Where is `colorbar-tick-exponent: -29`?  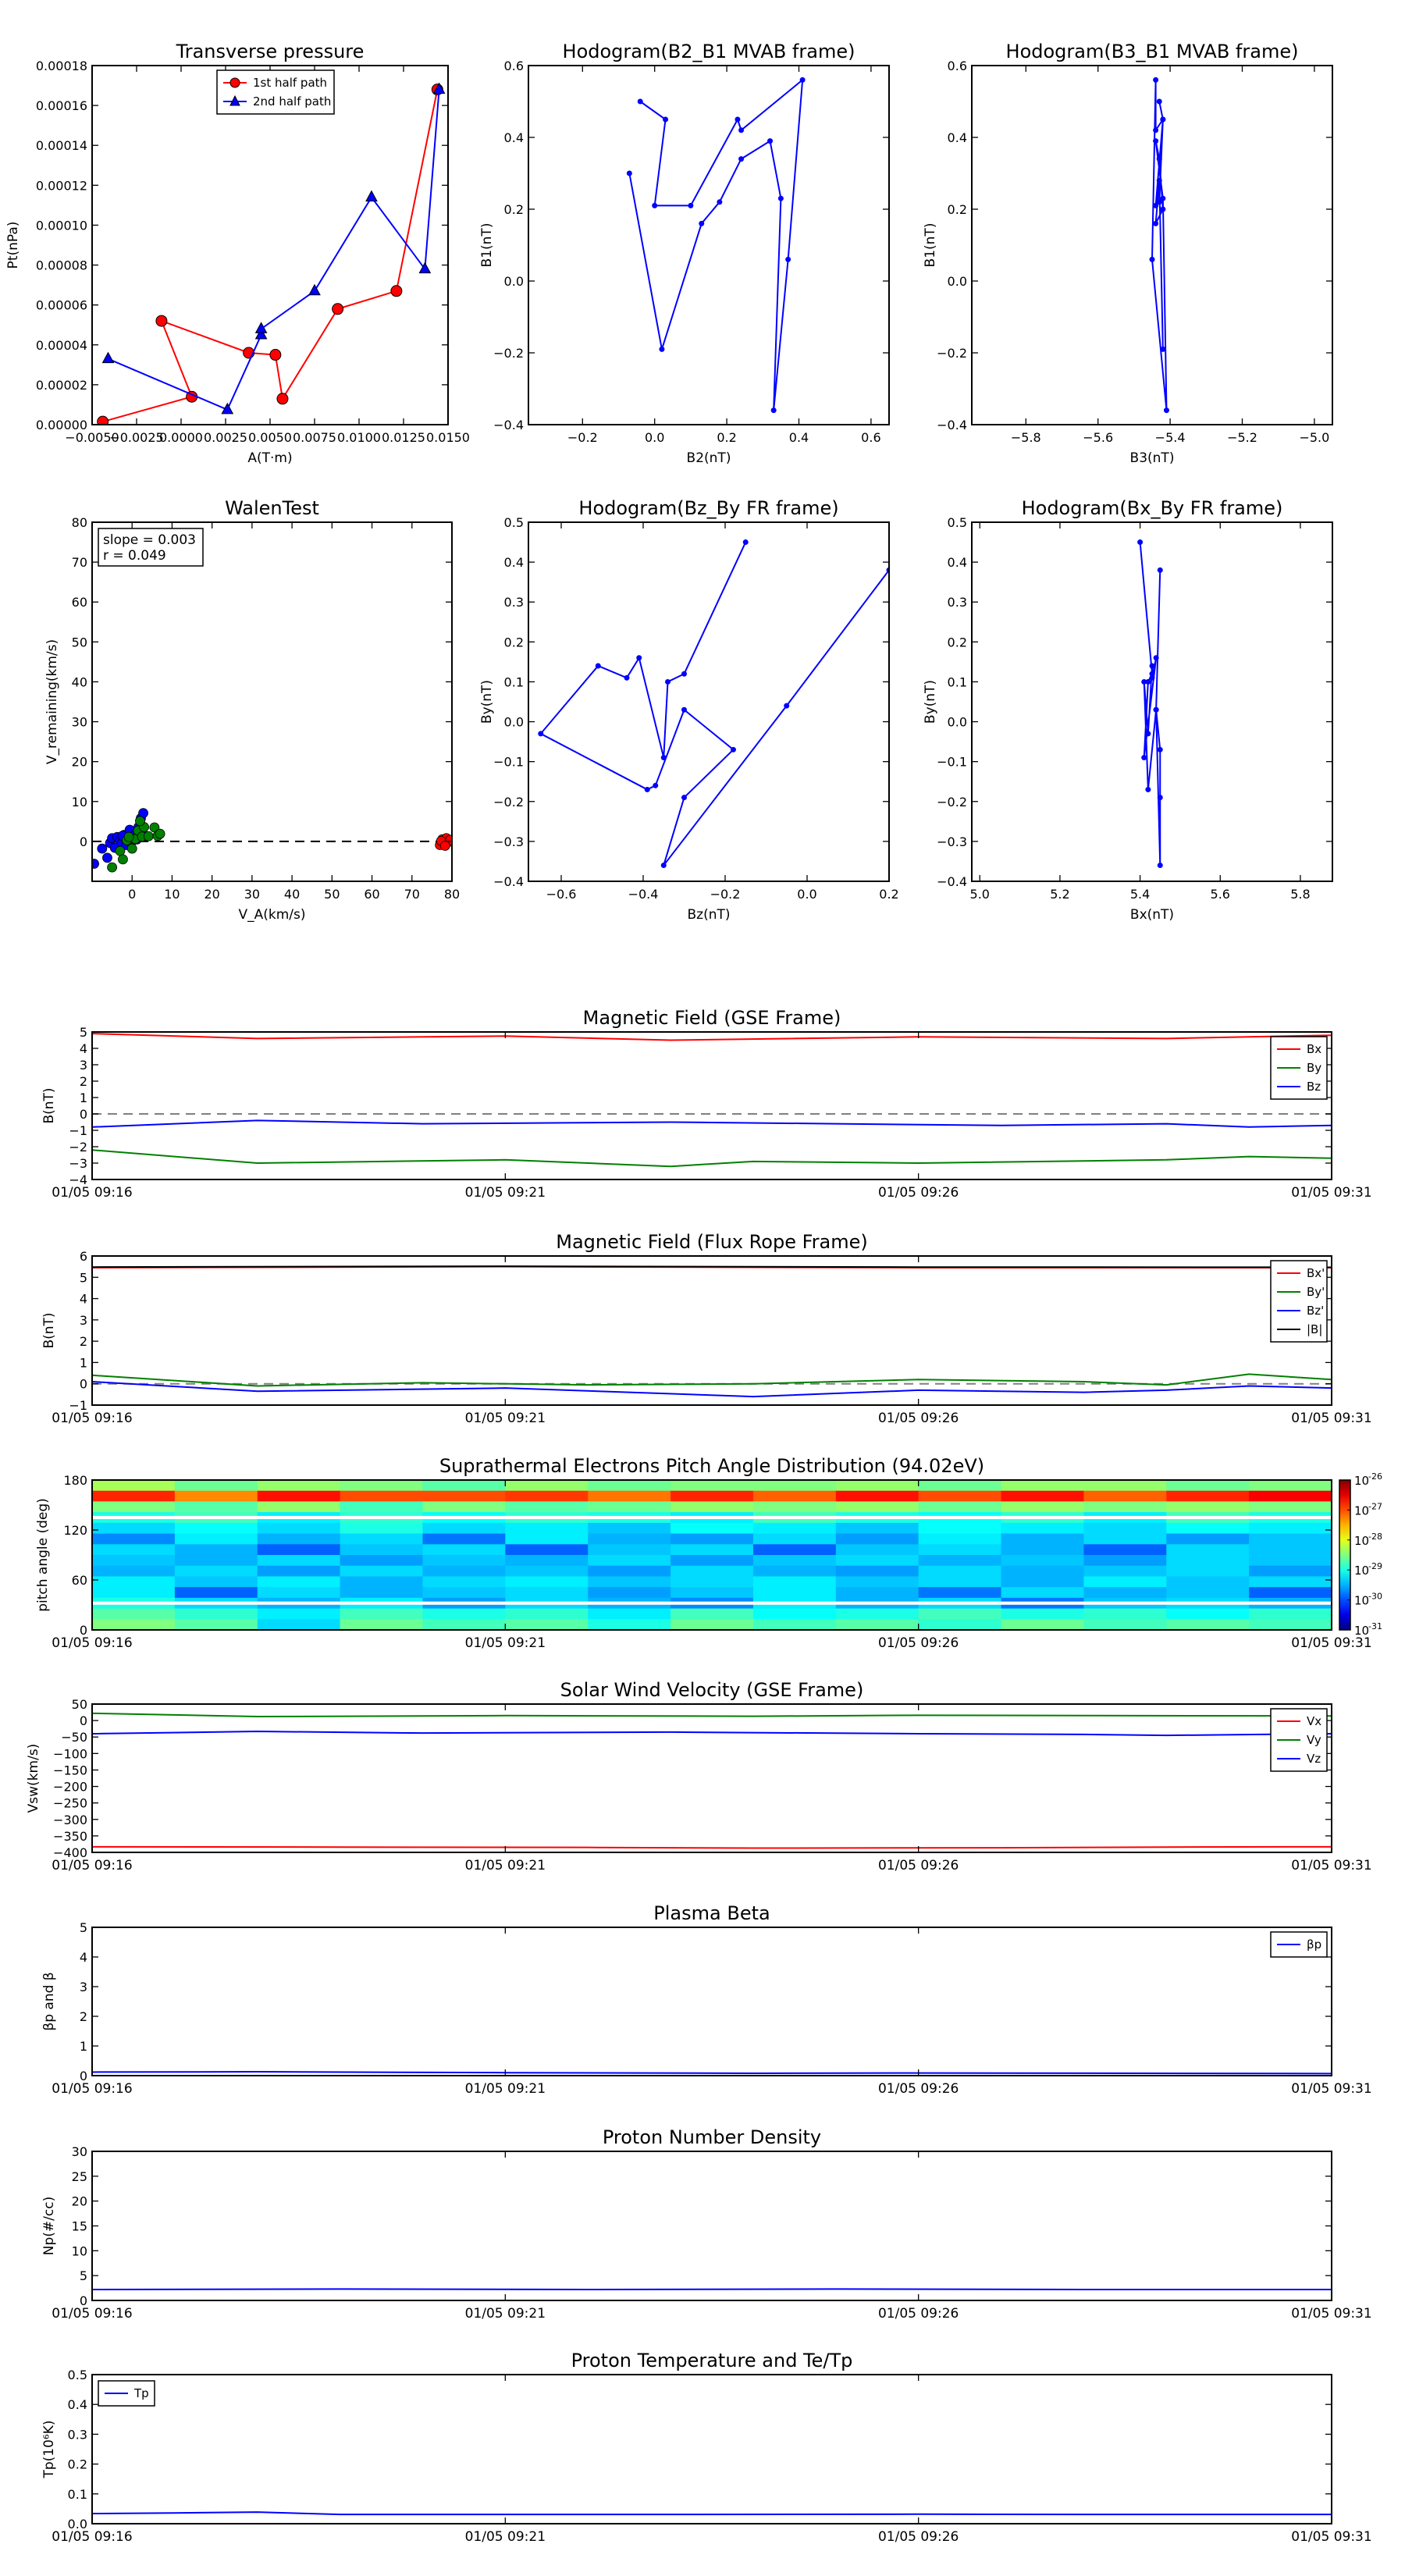 colorbar-tick-exponent: -29 is located at coordinates (1375, 1566).